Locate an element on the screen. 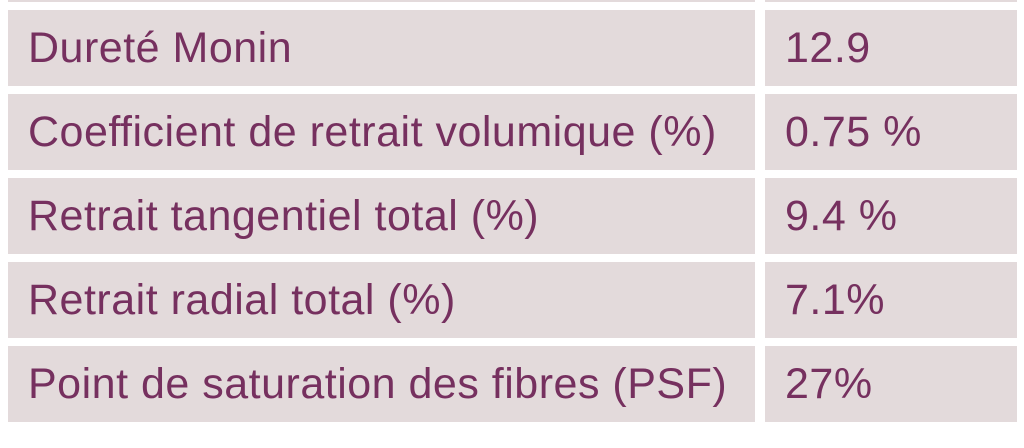 This screenshot has height=448, width=1024. cropped-value-cell is located at coordinates (891, 1).